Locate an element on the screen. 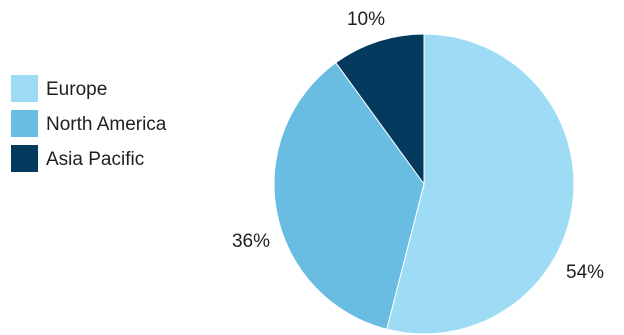 This screenshot has height=335, width=624. legend-label-asia-pacific: Asia Pacific is located at coordinates (95, 159).